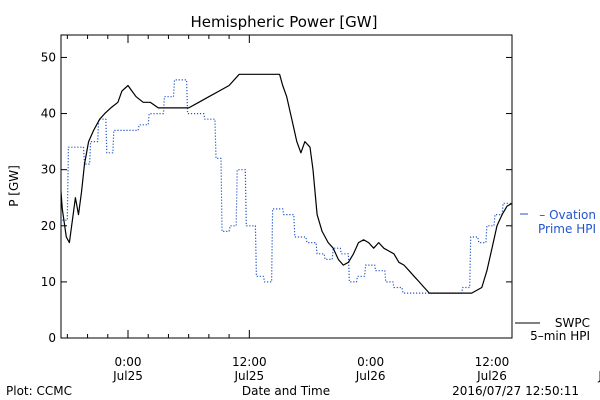 The height and width of the screenshot is (400, 600). What do you see at coordinates (598, 376) in the screenshot?
I see `x-tick-date-label: Jul27` at bounding box center [598, 376].